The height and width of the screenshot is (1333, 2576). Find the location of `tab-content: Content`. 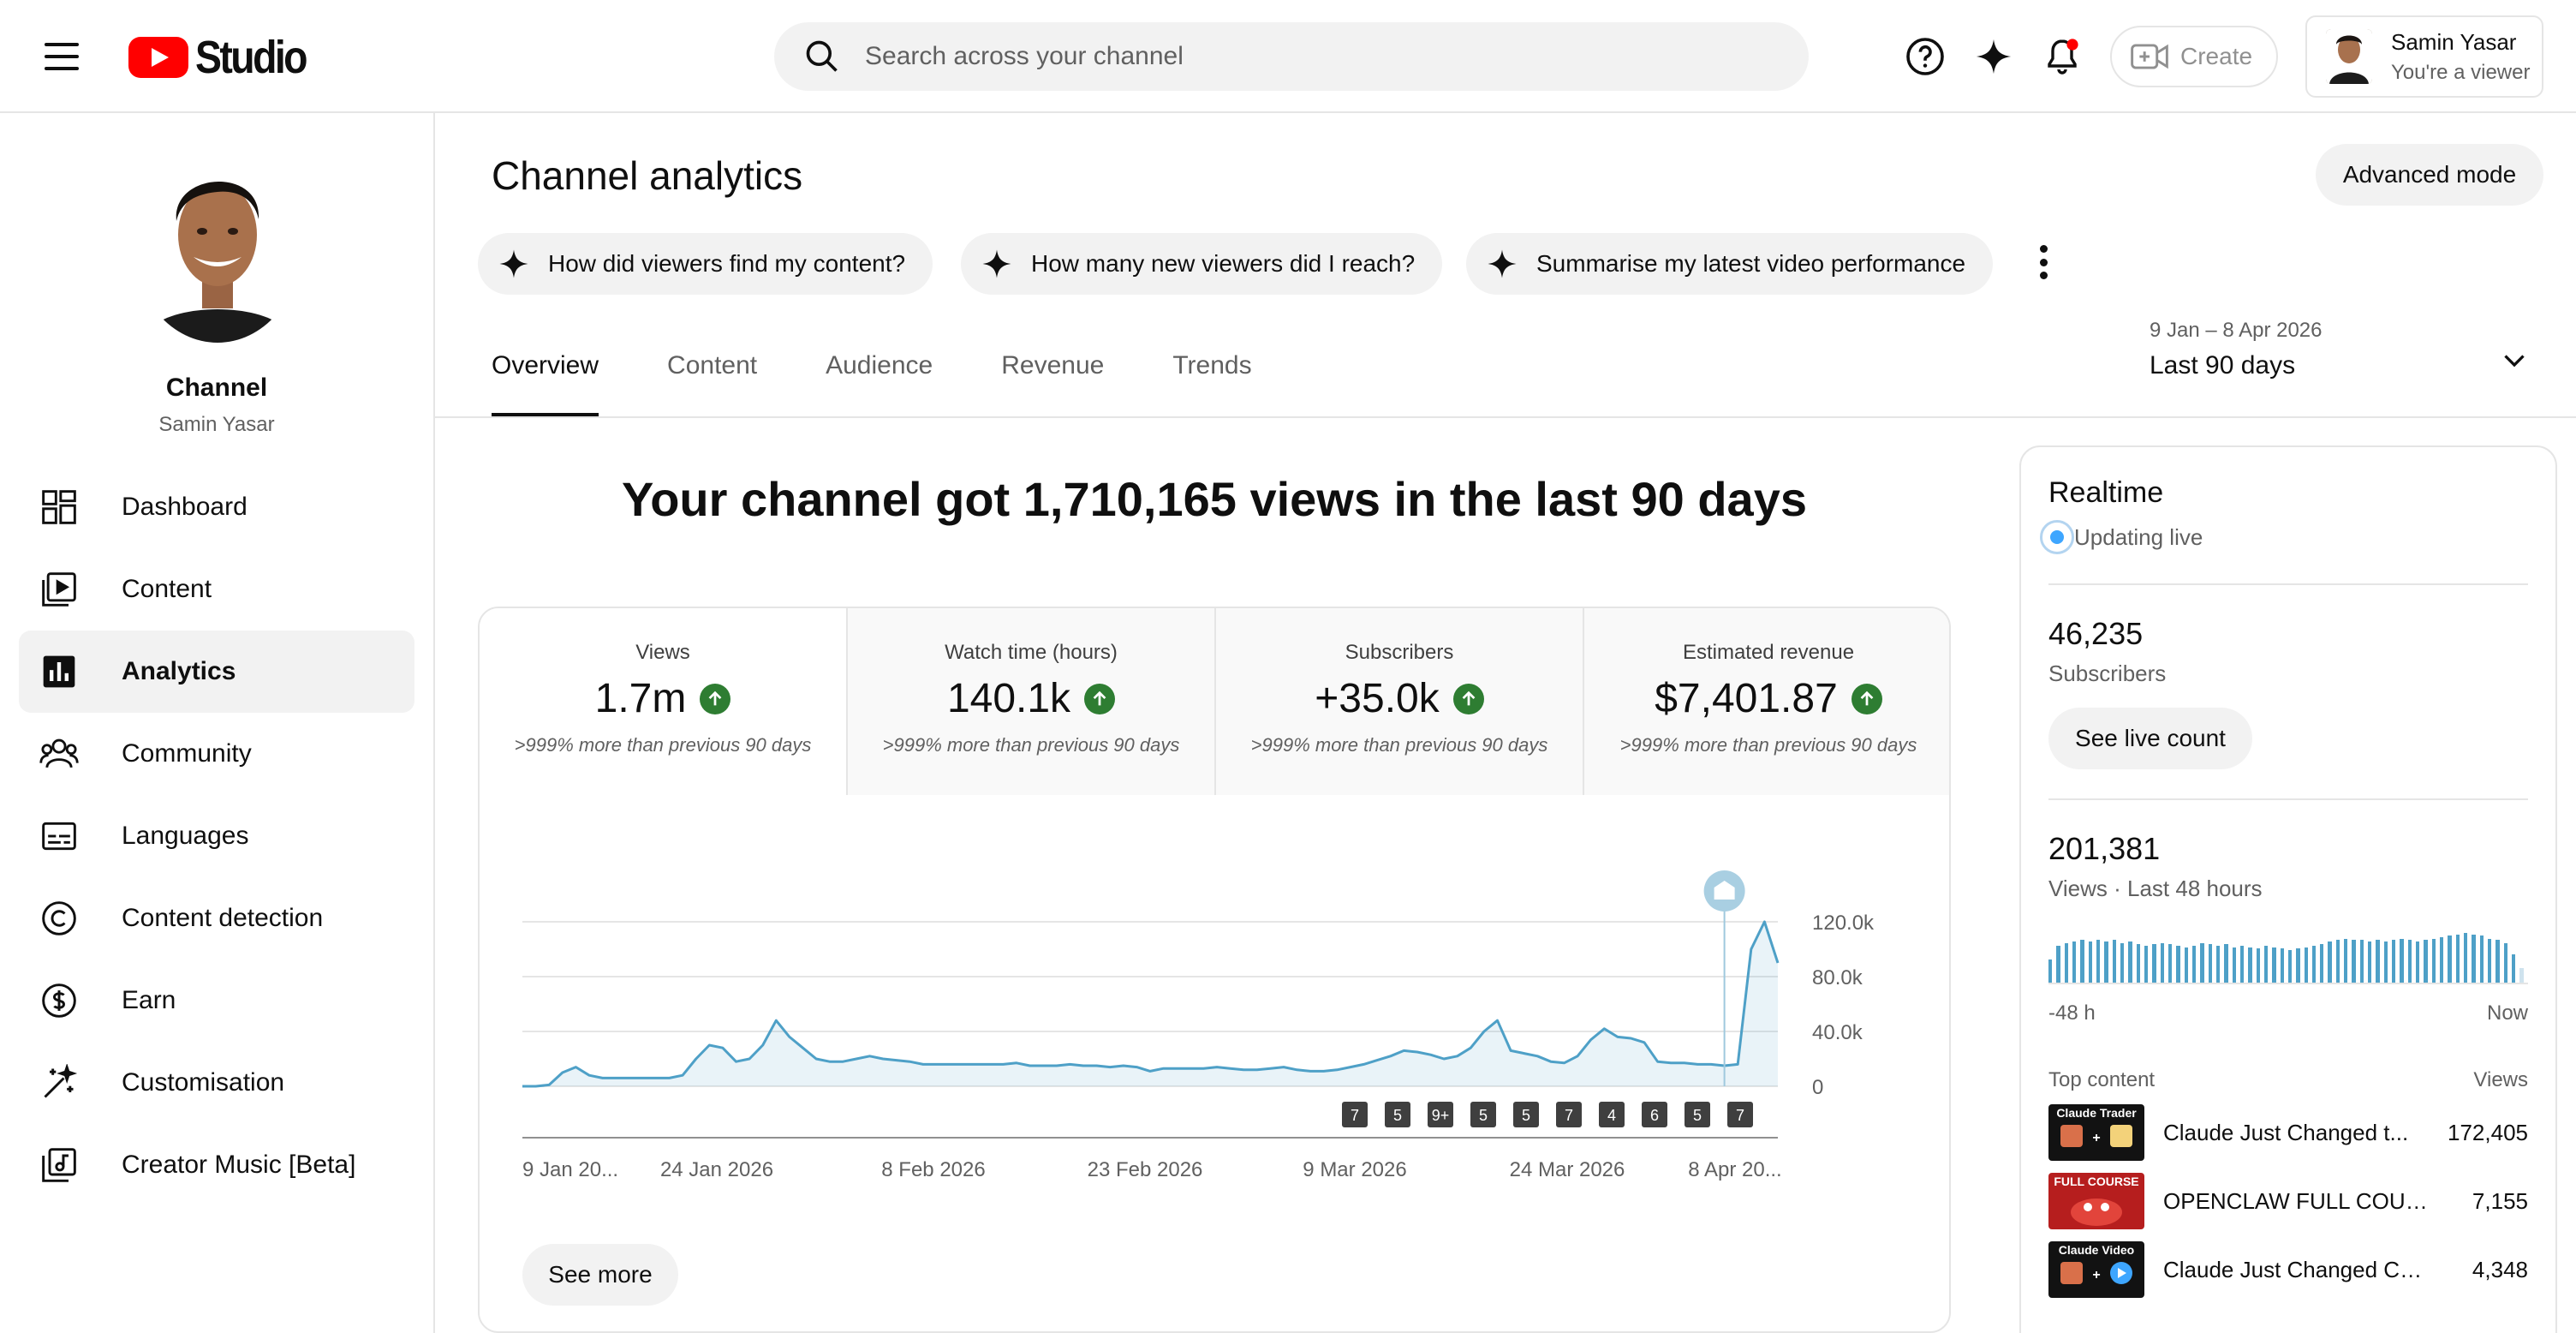

tab-content: Content is located at coordinates (712, 366).